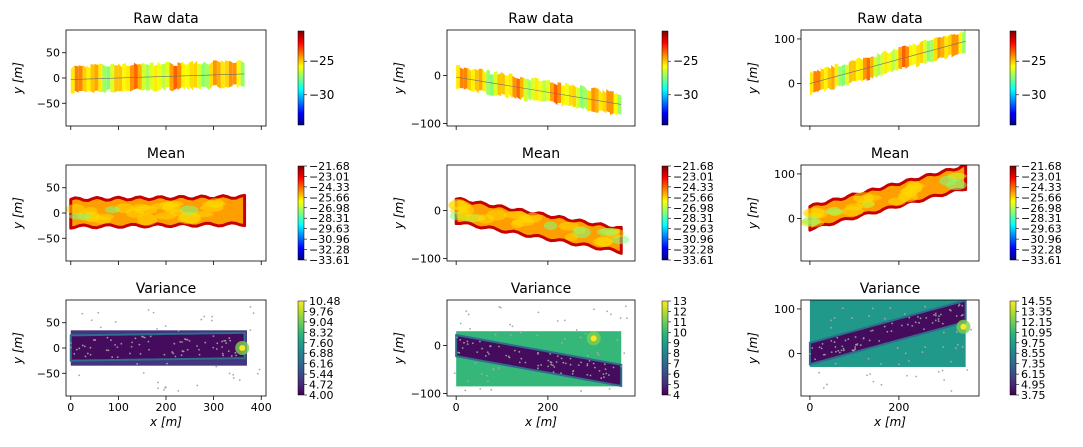  I want to click on y-tick-label: −100, so click(426, 259).